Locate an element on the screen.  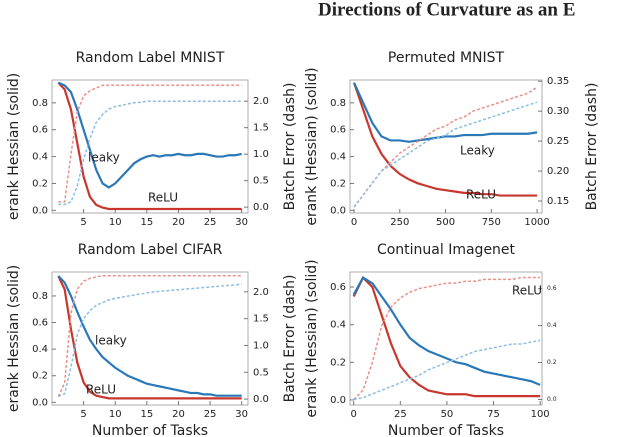
y2-tick-label: 0.25 is located at coordinates (558, 141).